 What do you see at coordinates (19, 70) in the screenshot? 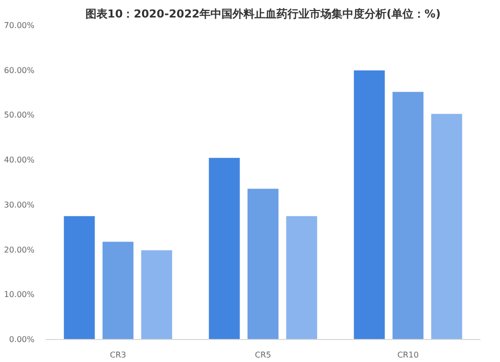
I see `y-tick-label: 60.00%` at bounding box center [19, 70].